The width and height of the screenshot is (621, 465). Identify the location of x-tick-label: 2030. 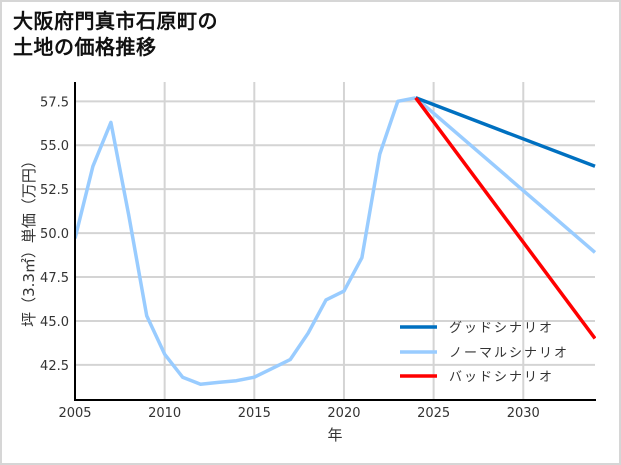
(523, 413).